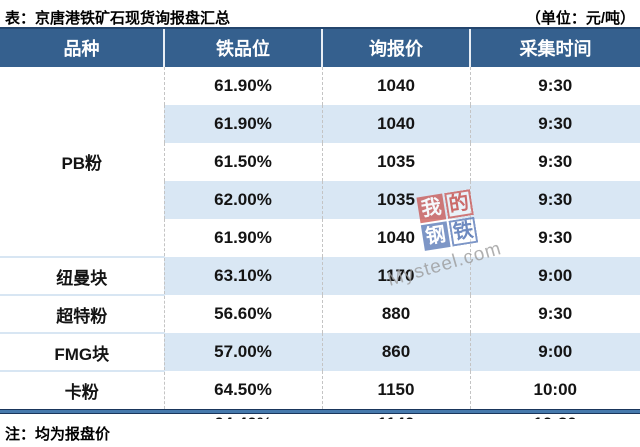 The height and width of the screenshot is (447, 640). Describe the element at coordinates (242, 276) in the screenshot. I see `grade-cell: 63.10%` at that location.